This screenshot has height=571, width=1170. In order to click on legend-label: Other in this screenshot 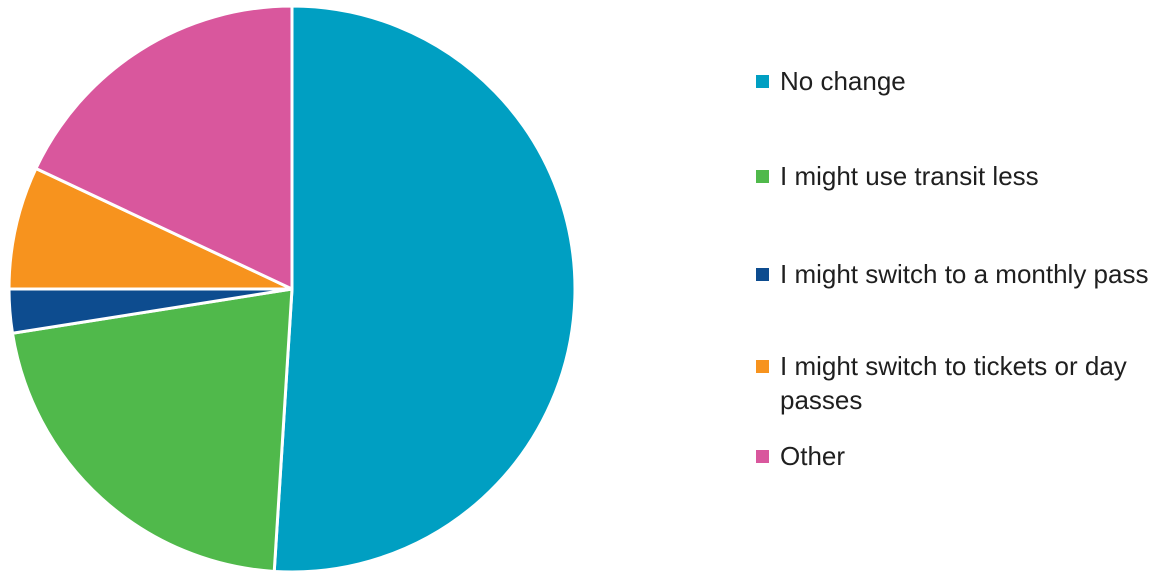, I will do `click(813, 456)`.